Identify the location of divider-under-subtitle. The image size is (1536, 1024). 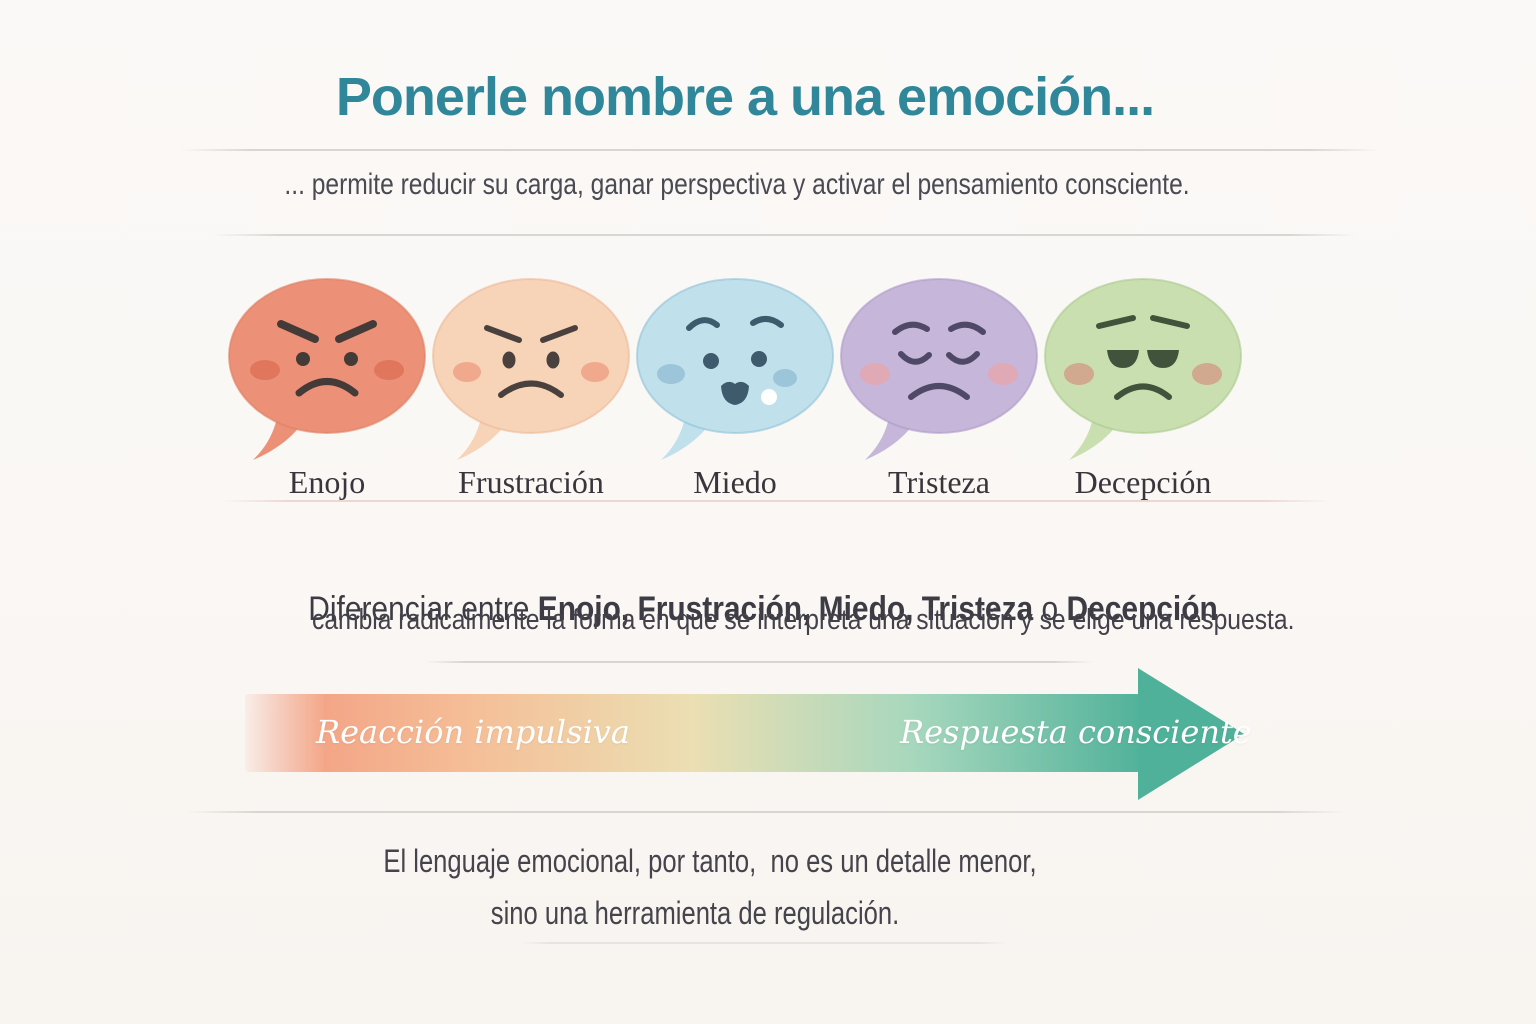
(784, 235).